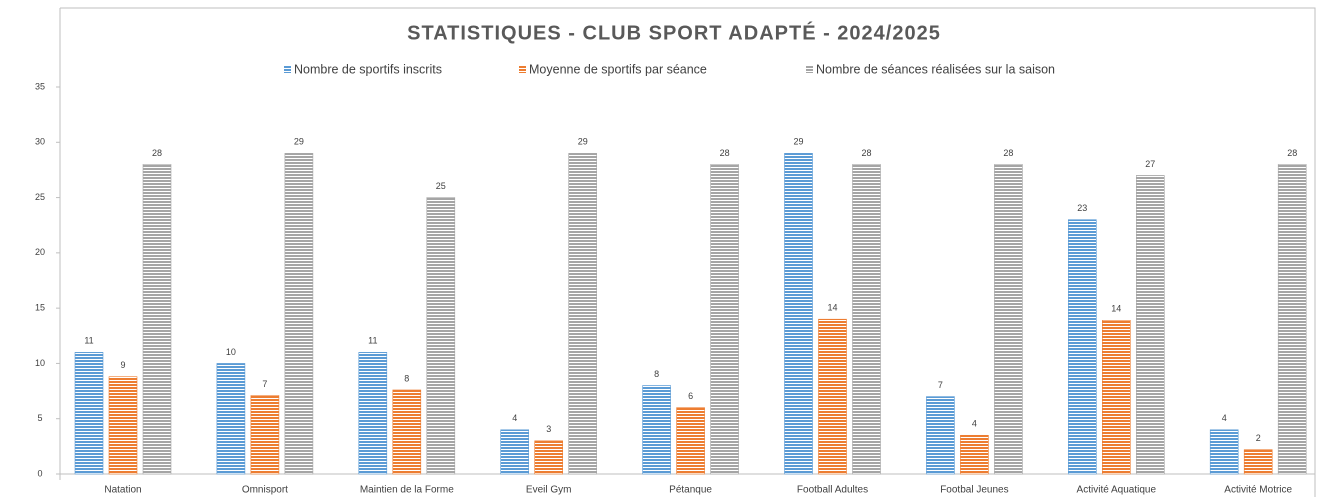 This screenshot has height=497, width=1321. What do you see at coordinates (40, 197) in the screenshot?
I see `y-tick-label: 25` at bounding box center [40, 197].